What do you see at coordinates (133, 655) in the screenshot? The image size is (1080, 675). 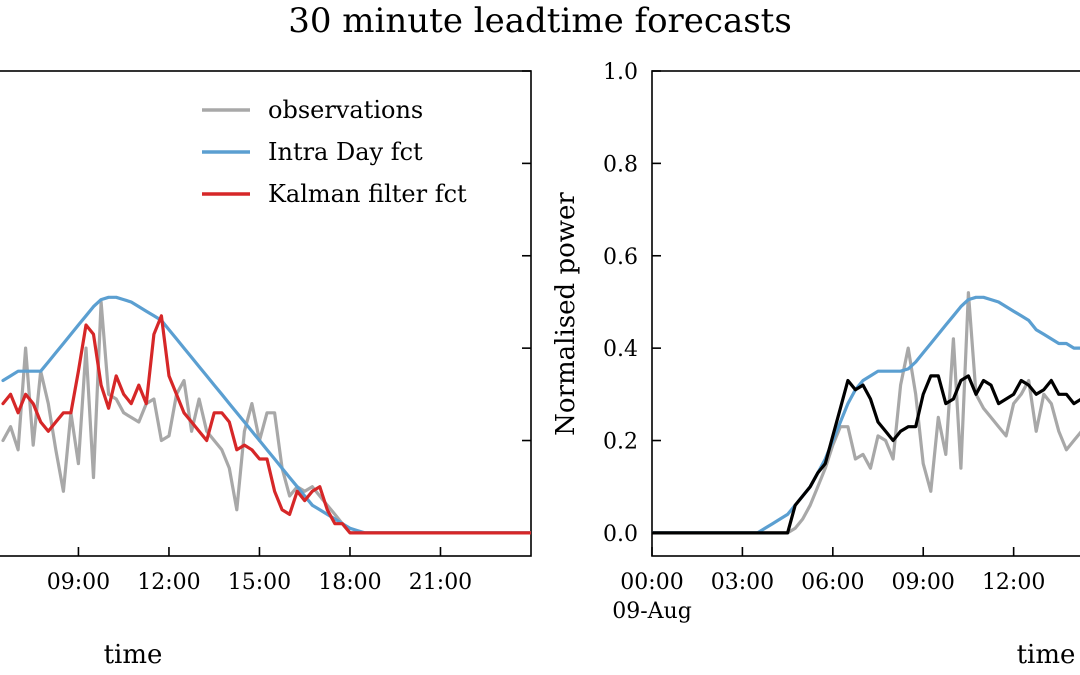 I see `left-x-axis-label: time` at bounding box center [133, 655].